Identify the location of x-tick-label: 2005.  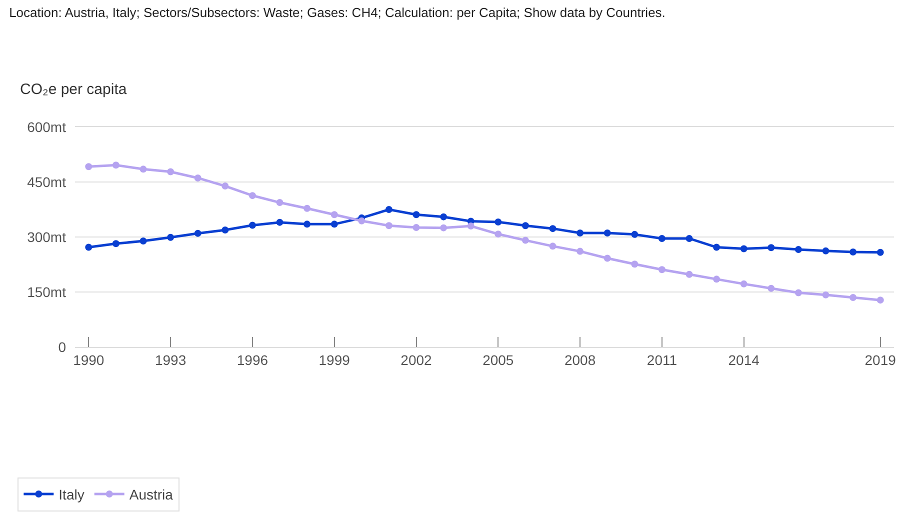
(498, 360).